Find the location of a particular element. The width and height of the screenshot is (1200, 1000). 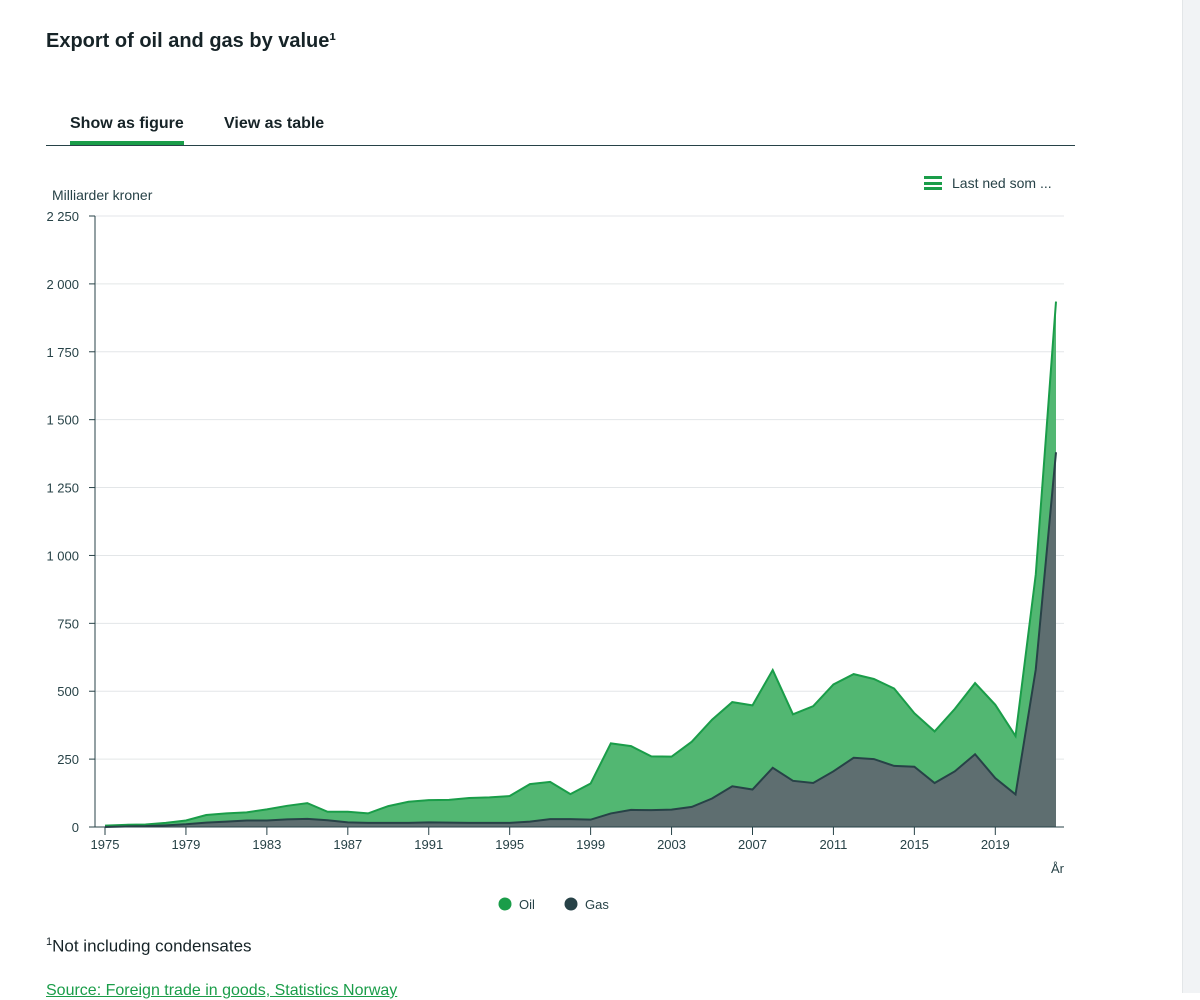

footnote: 1Not including condensates is located at coordinates (149, 946).